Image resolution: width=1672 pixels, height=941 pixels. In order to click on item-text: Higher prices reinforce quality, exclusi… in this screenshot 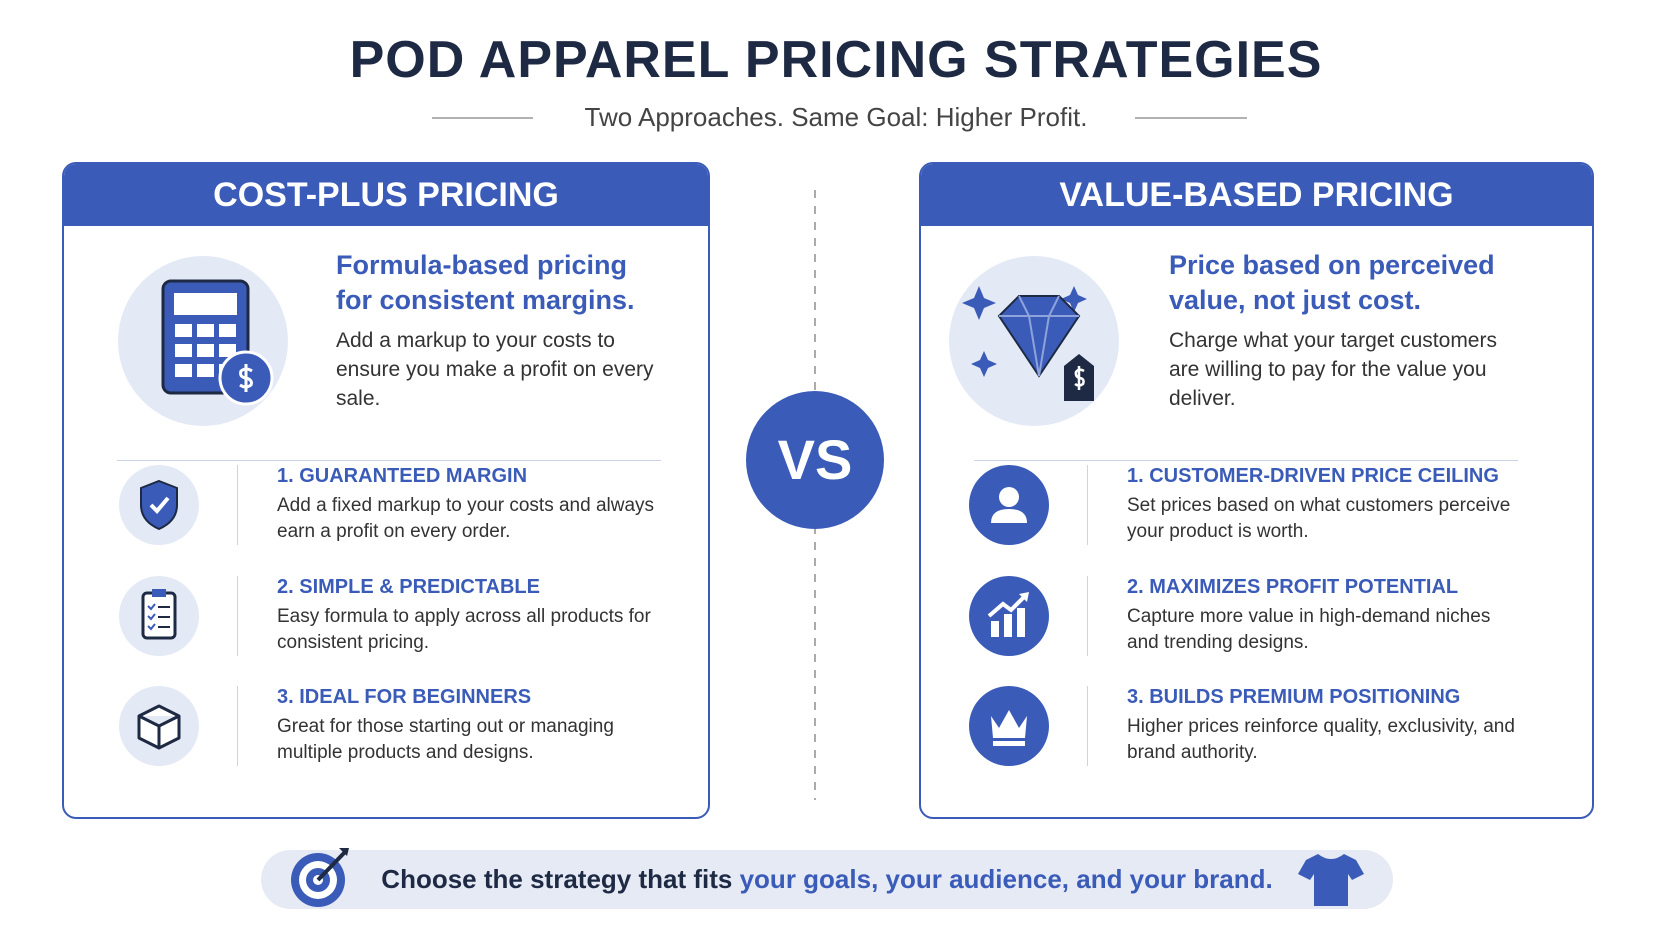, I will do `click(1321, 739)`.